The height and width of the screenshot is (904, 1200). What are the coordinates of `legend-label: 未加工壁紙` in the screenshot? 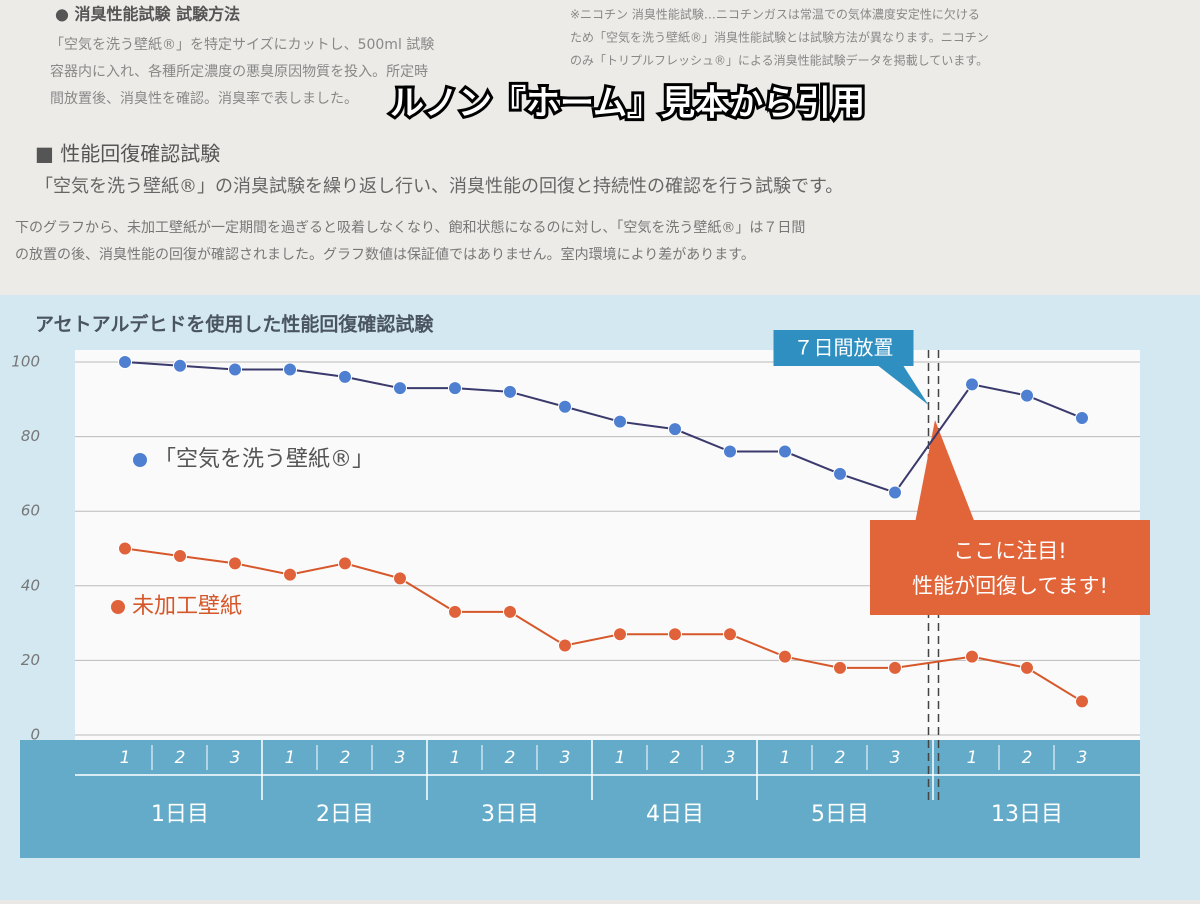 It's located at (187, 606).